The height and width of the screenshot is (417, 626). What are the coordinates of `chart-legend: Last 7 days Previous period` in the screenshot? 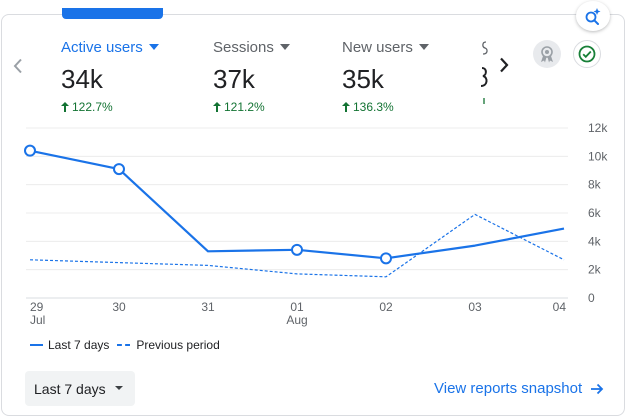 It's located at (129, 345).